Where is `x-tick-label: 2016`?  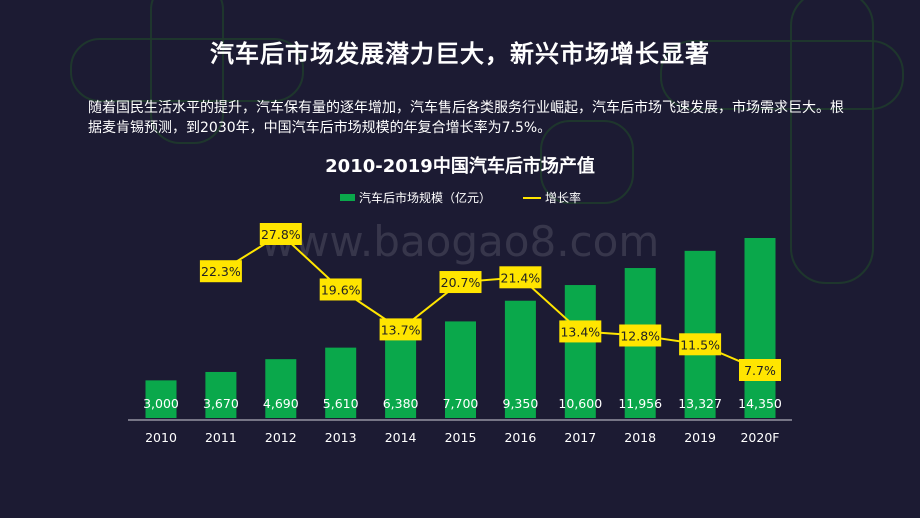
x-tick-label: 2016 is located at coordinates (520, 437).